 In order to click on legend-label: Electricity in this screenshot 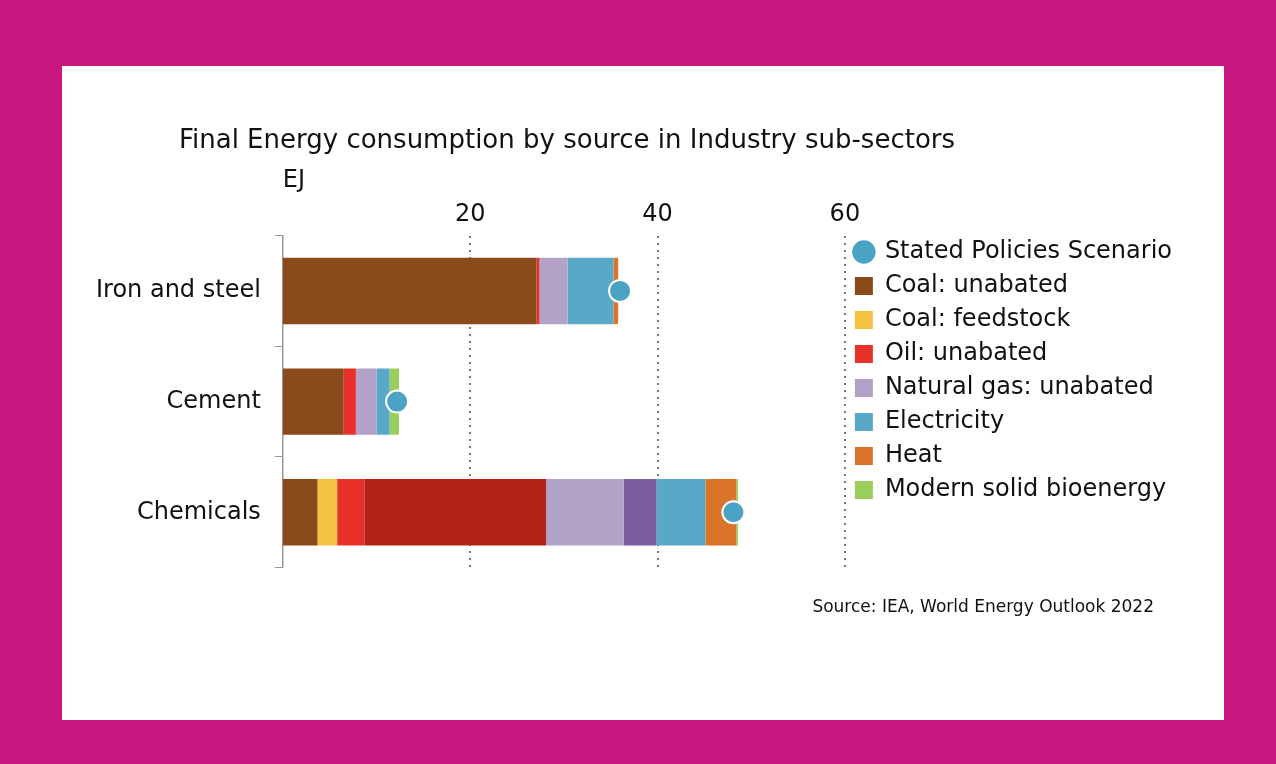, I will do `click(944, 420)`.